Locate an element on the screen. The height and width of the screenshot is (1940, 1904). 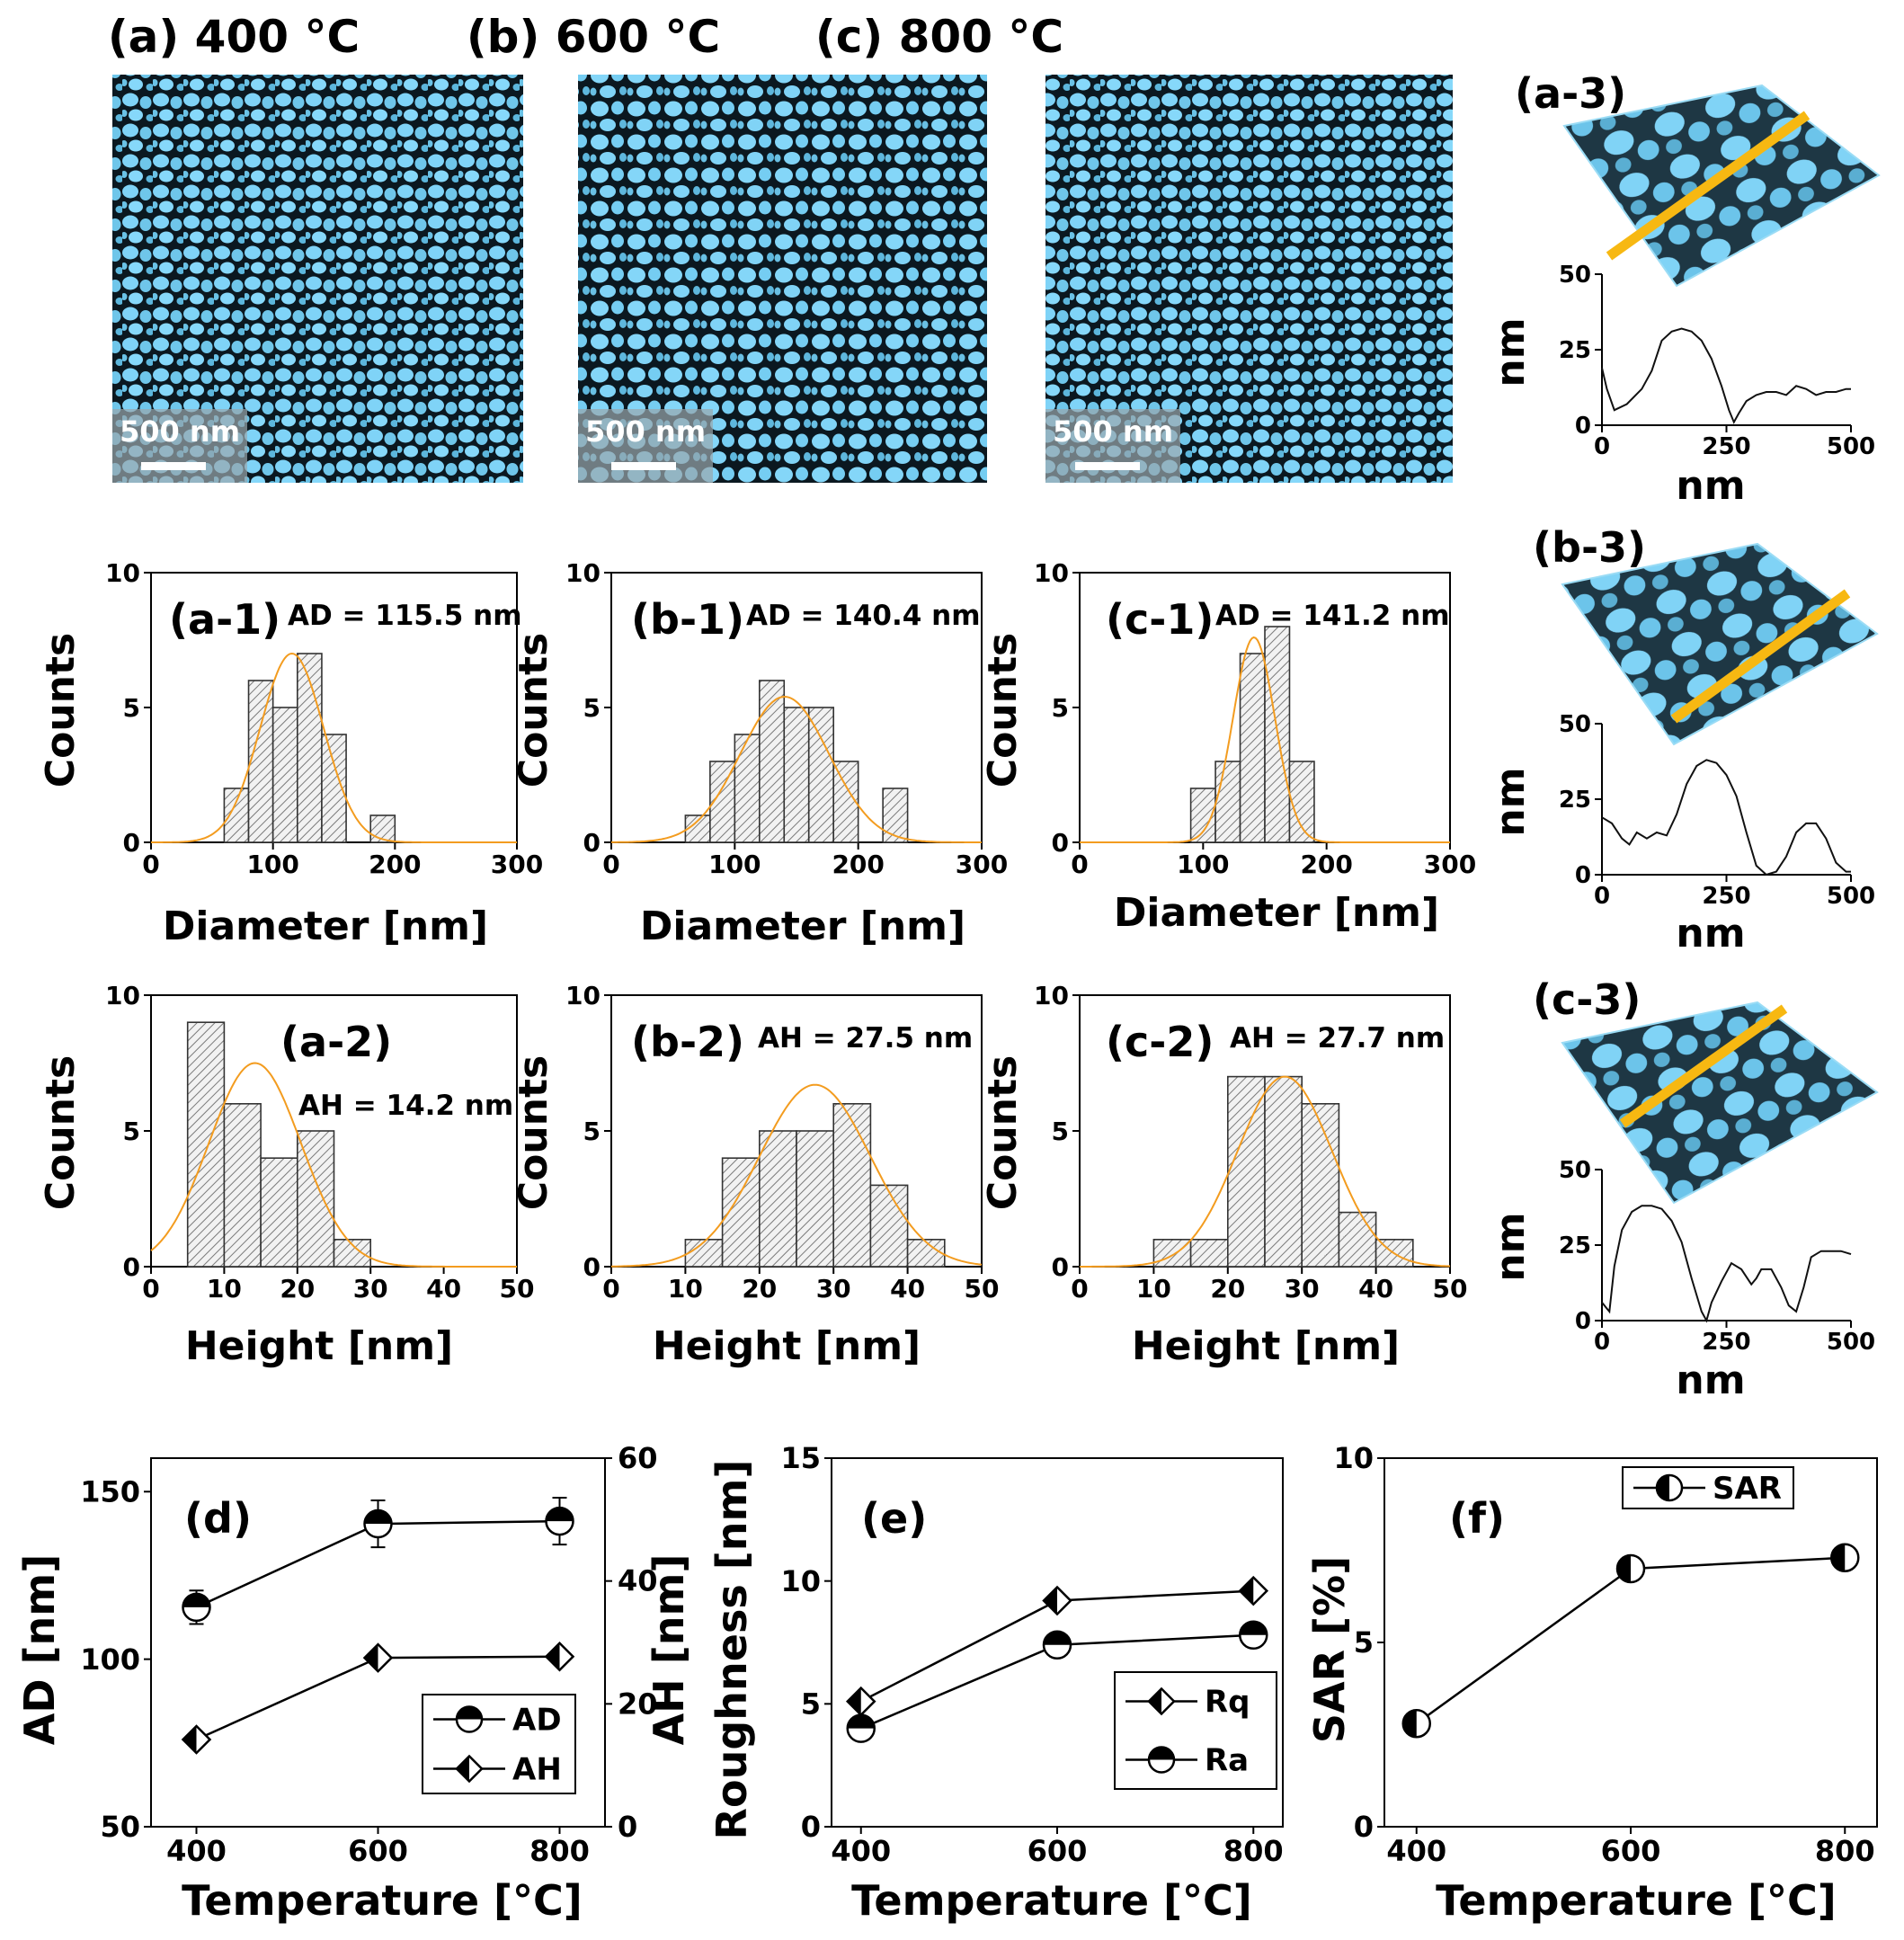
sem-image-b: 500 nm is located at coordinates (782, 279).